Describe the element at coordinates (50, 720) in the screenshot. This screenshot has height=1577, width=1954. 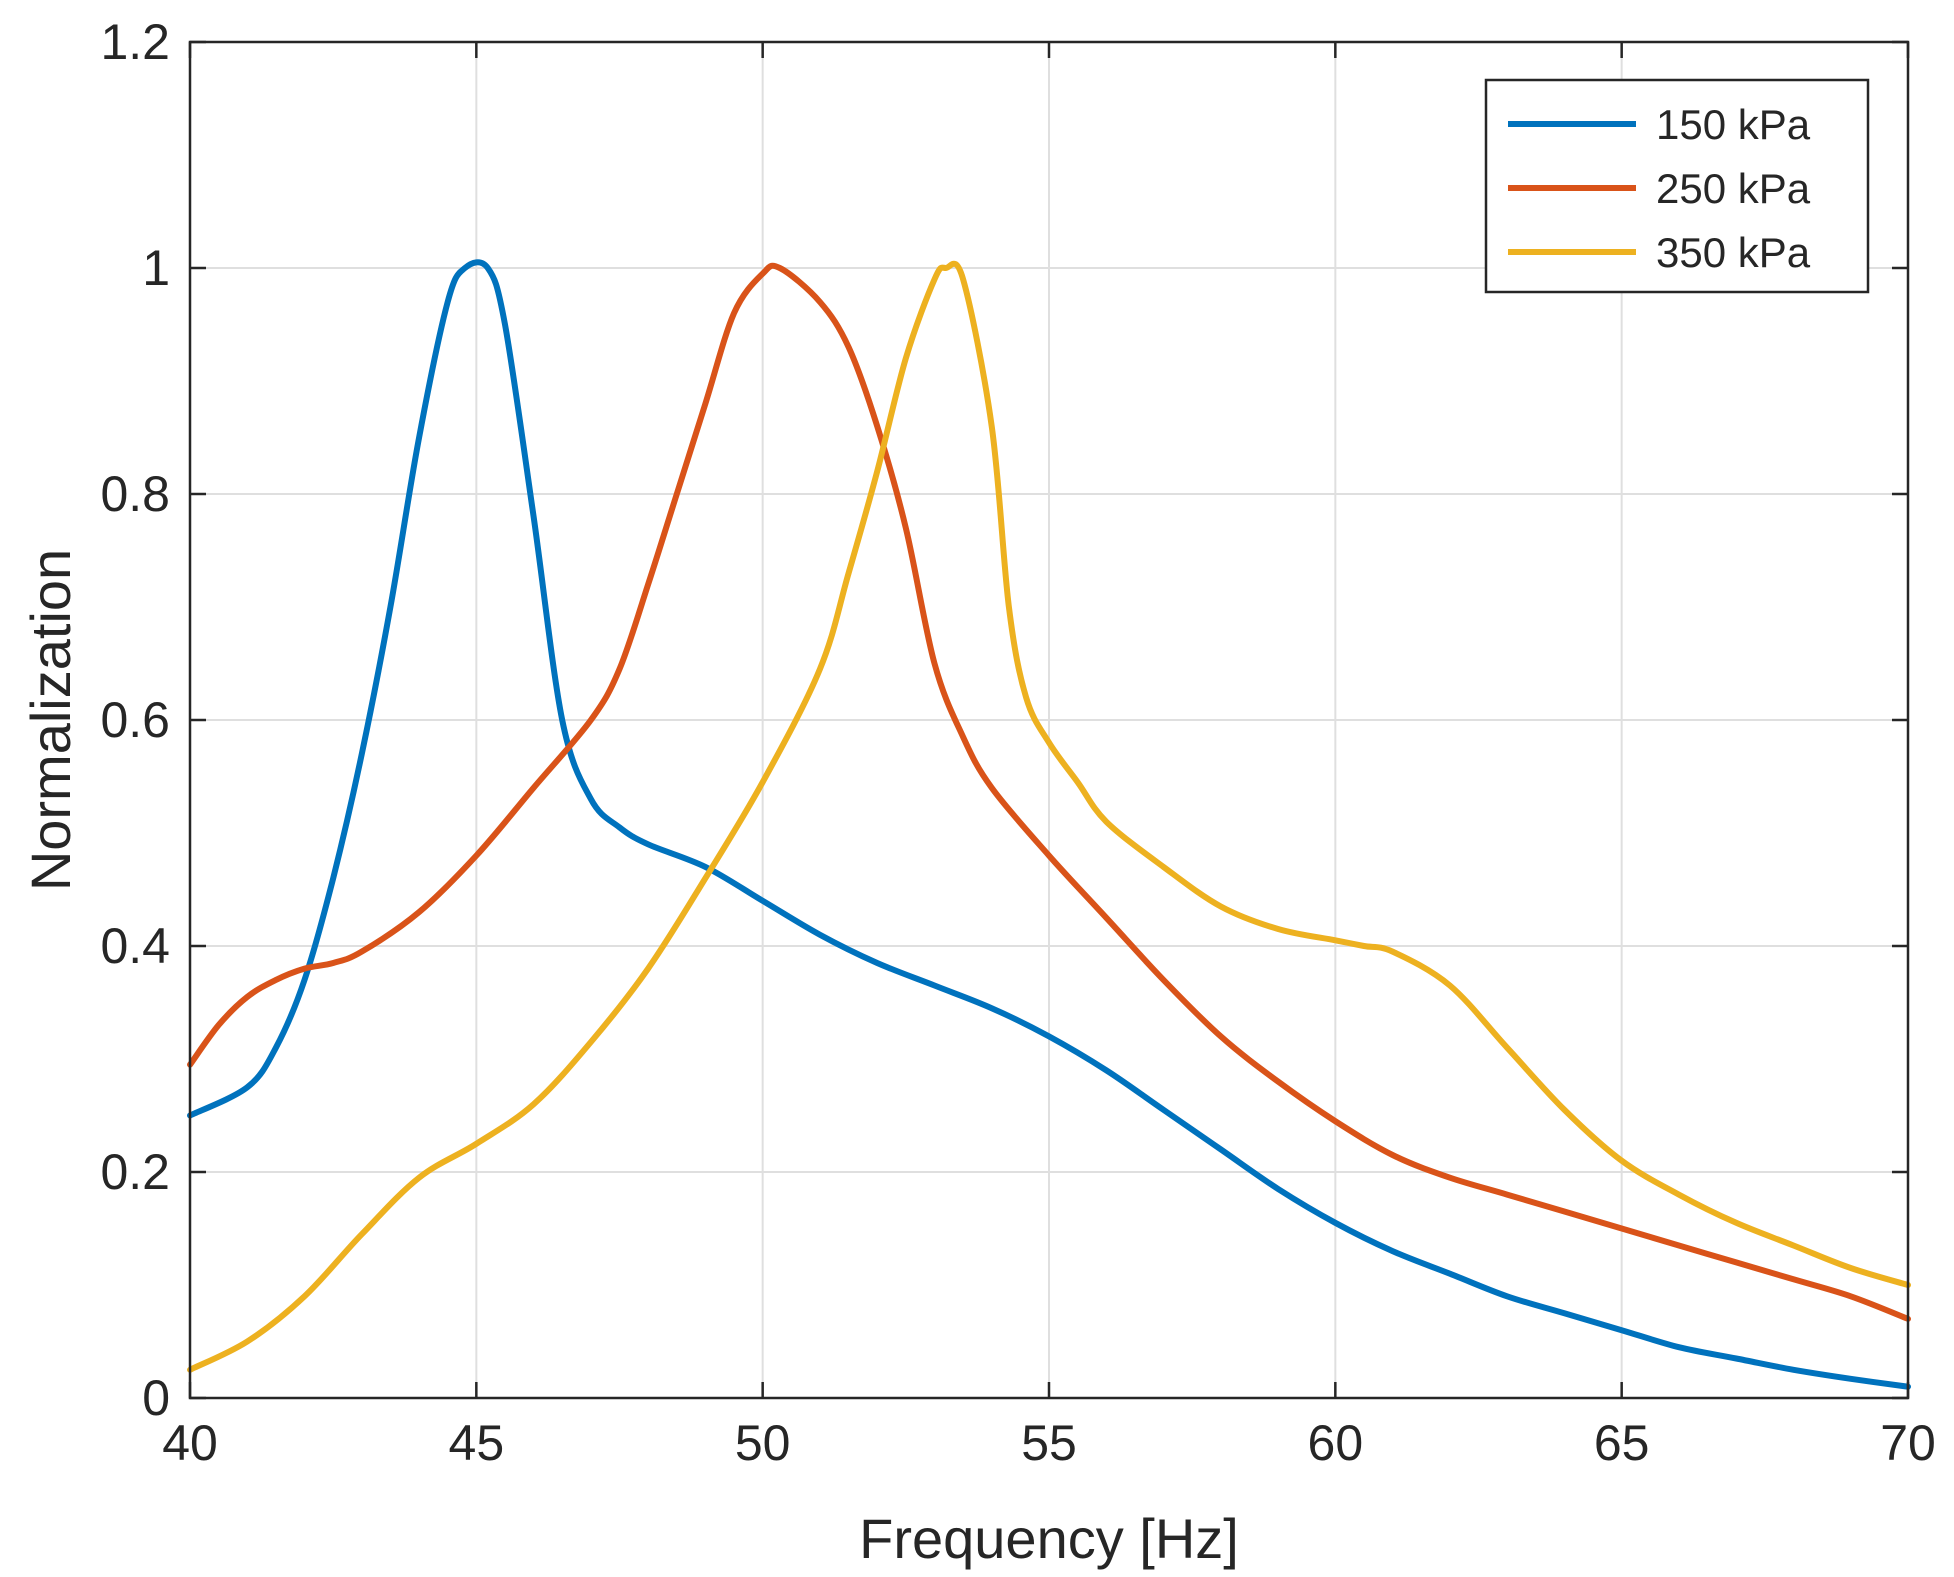
I see `y-axis-label: Normalization` at that location.